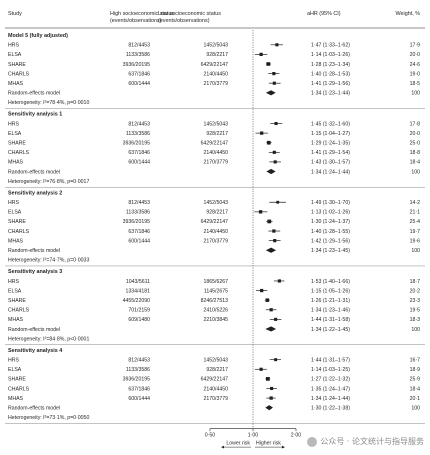 Image resolution: width=430 pixels, height=455 pixels. Describe the element at coordinates (330, 389) in the screenshot. I see `ahr-ci: 1·35 (1·24–1·47)` at that location.